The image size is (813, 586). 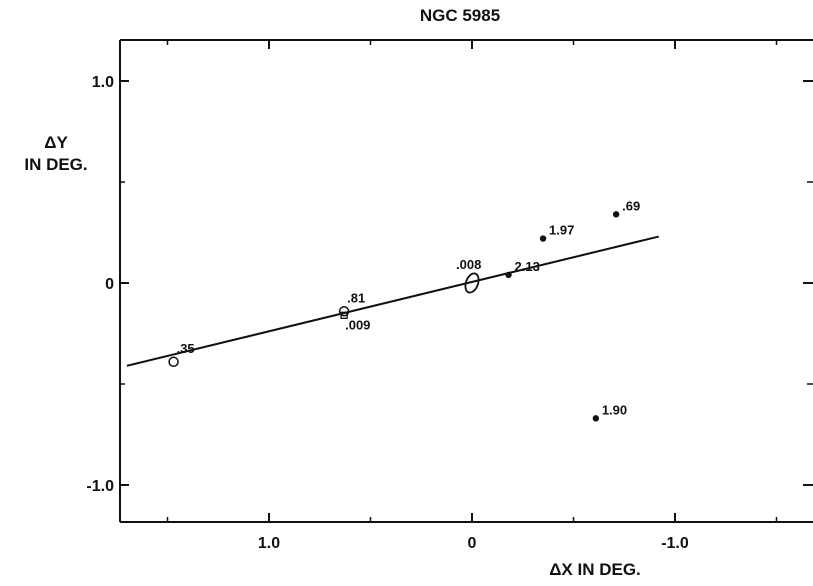 What do you see at coordinates (56, 154) in the screenshot?
I see `y-axis-label: ΔY IN DEG.` at bounding box center [56, 154].